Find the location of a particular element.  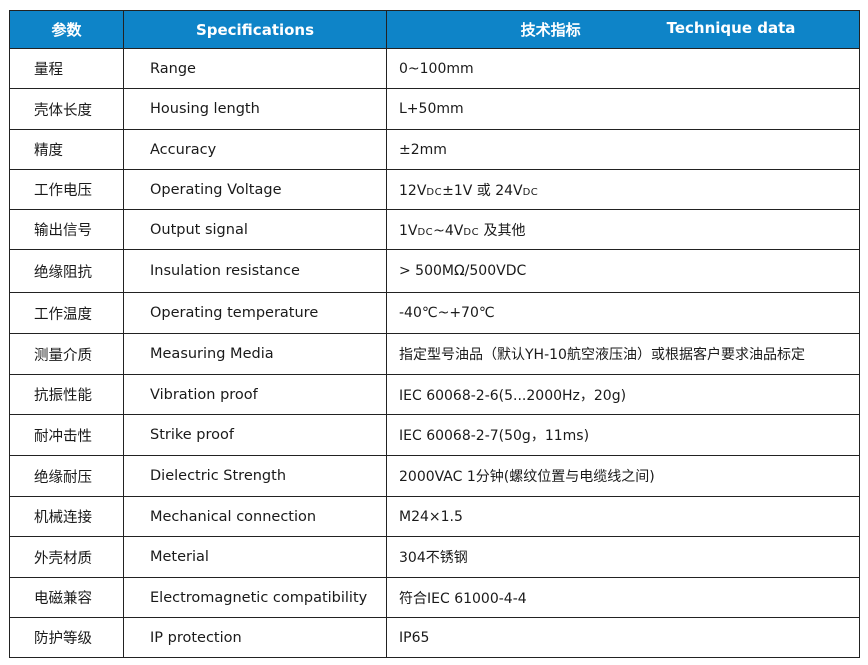

header-parameter: 参数 is located at coordinates (66, 29).